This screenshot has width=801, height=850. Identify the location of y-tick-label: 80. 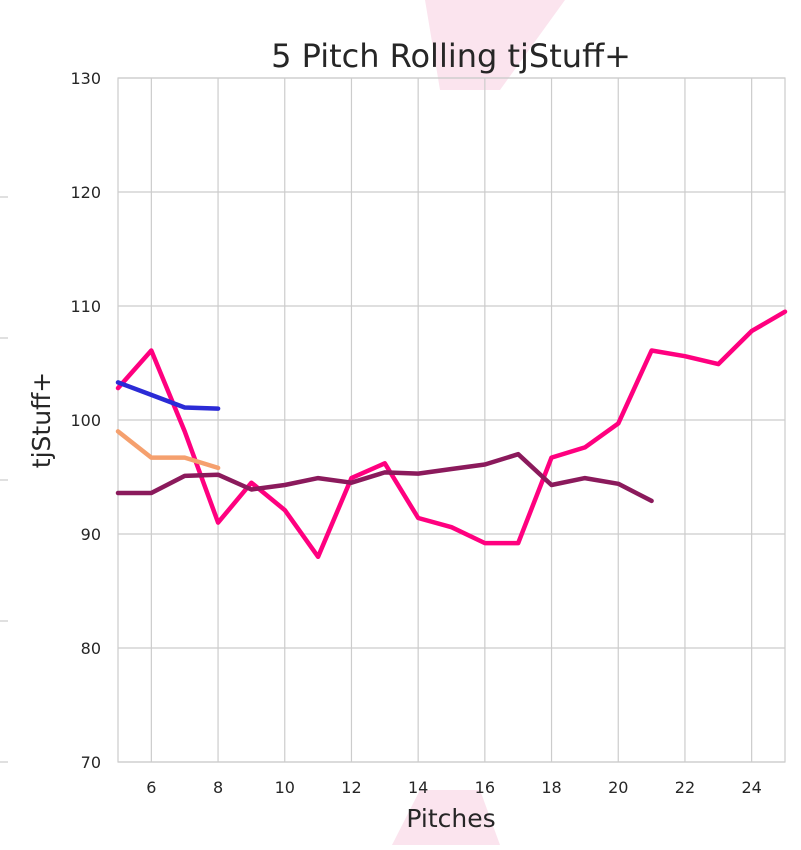
(91, 648).